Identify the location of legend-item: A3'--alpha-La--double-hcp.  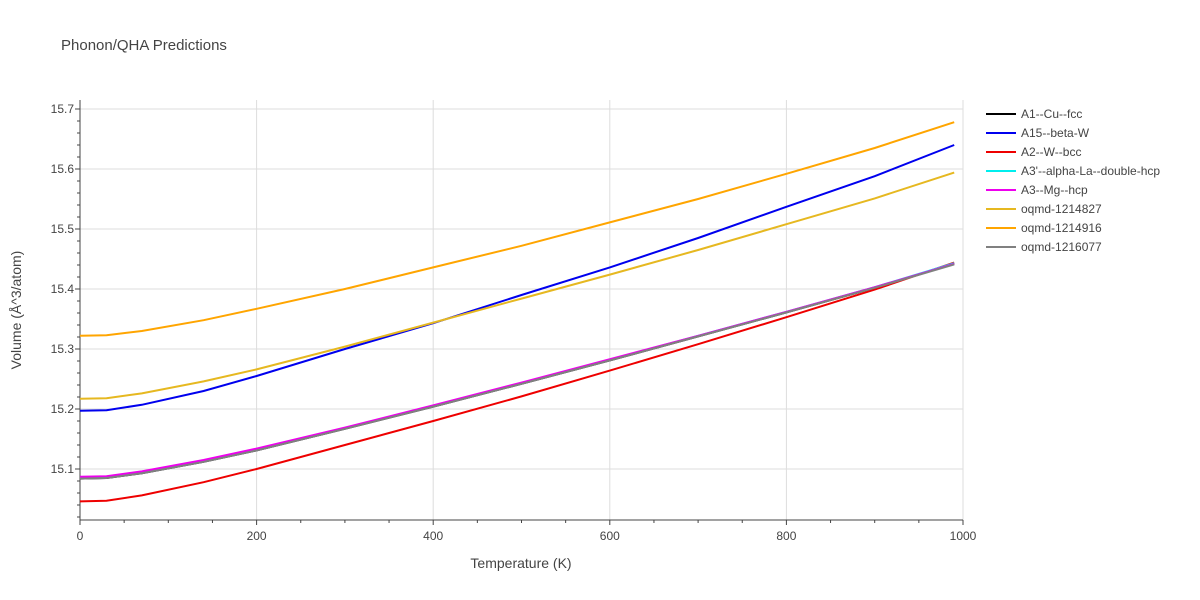
(1073, 171).